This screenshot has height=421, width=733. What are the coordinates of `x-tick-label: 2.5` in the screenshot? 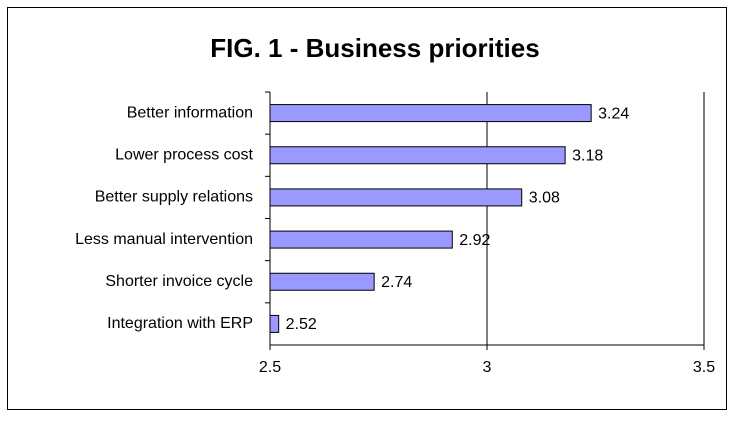 It's located at (270, 367).